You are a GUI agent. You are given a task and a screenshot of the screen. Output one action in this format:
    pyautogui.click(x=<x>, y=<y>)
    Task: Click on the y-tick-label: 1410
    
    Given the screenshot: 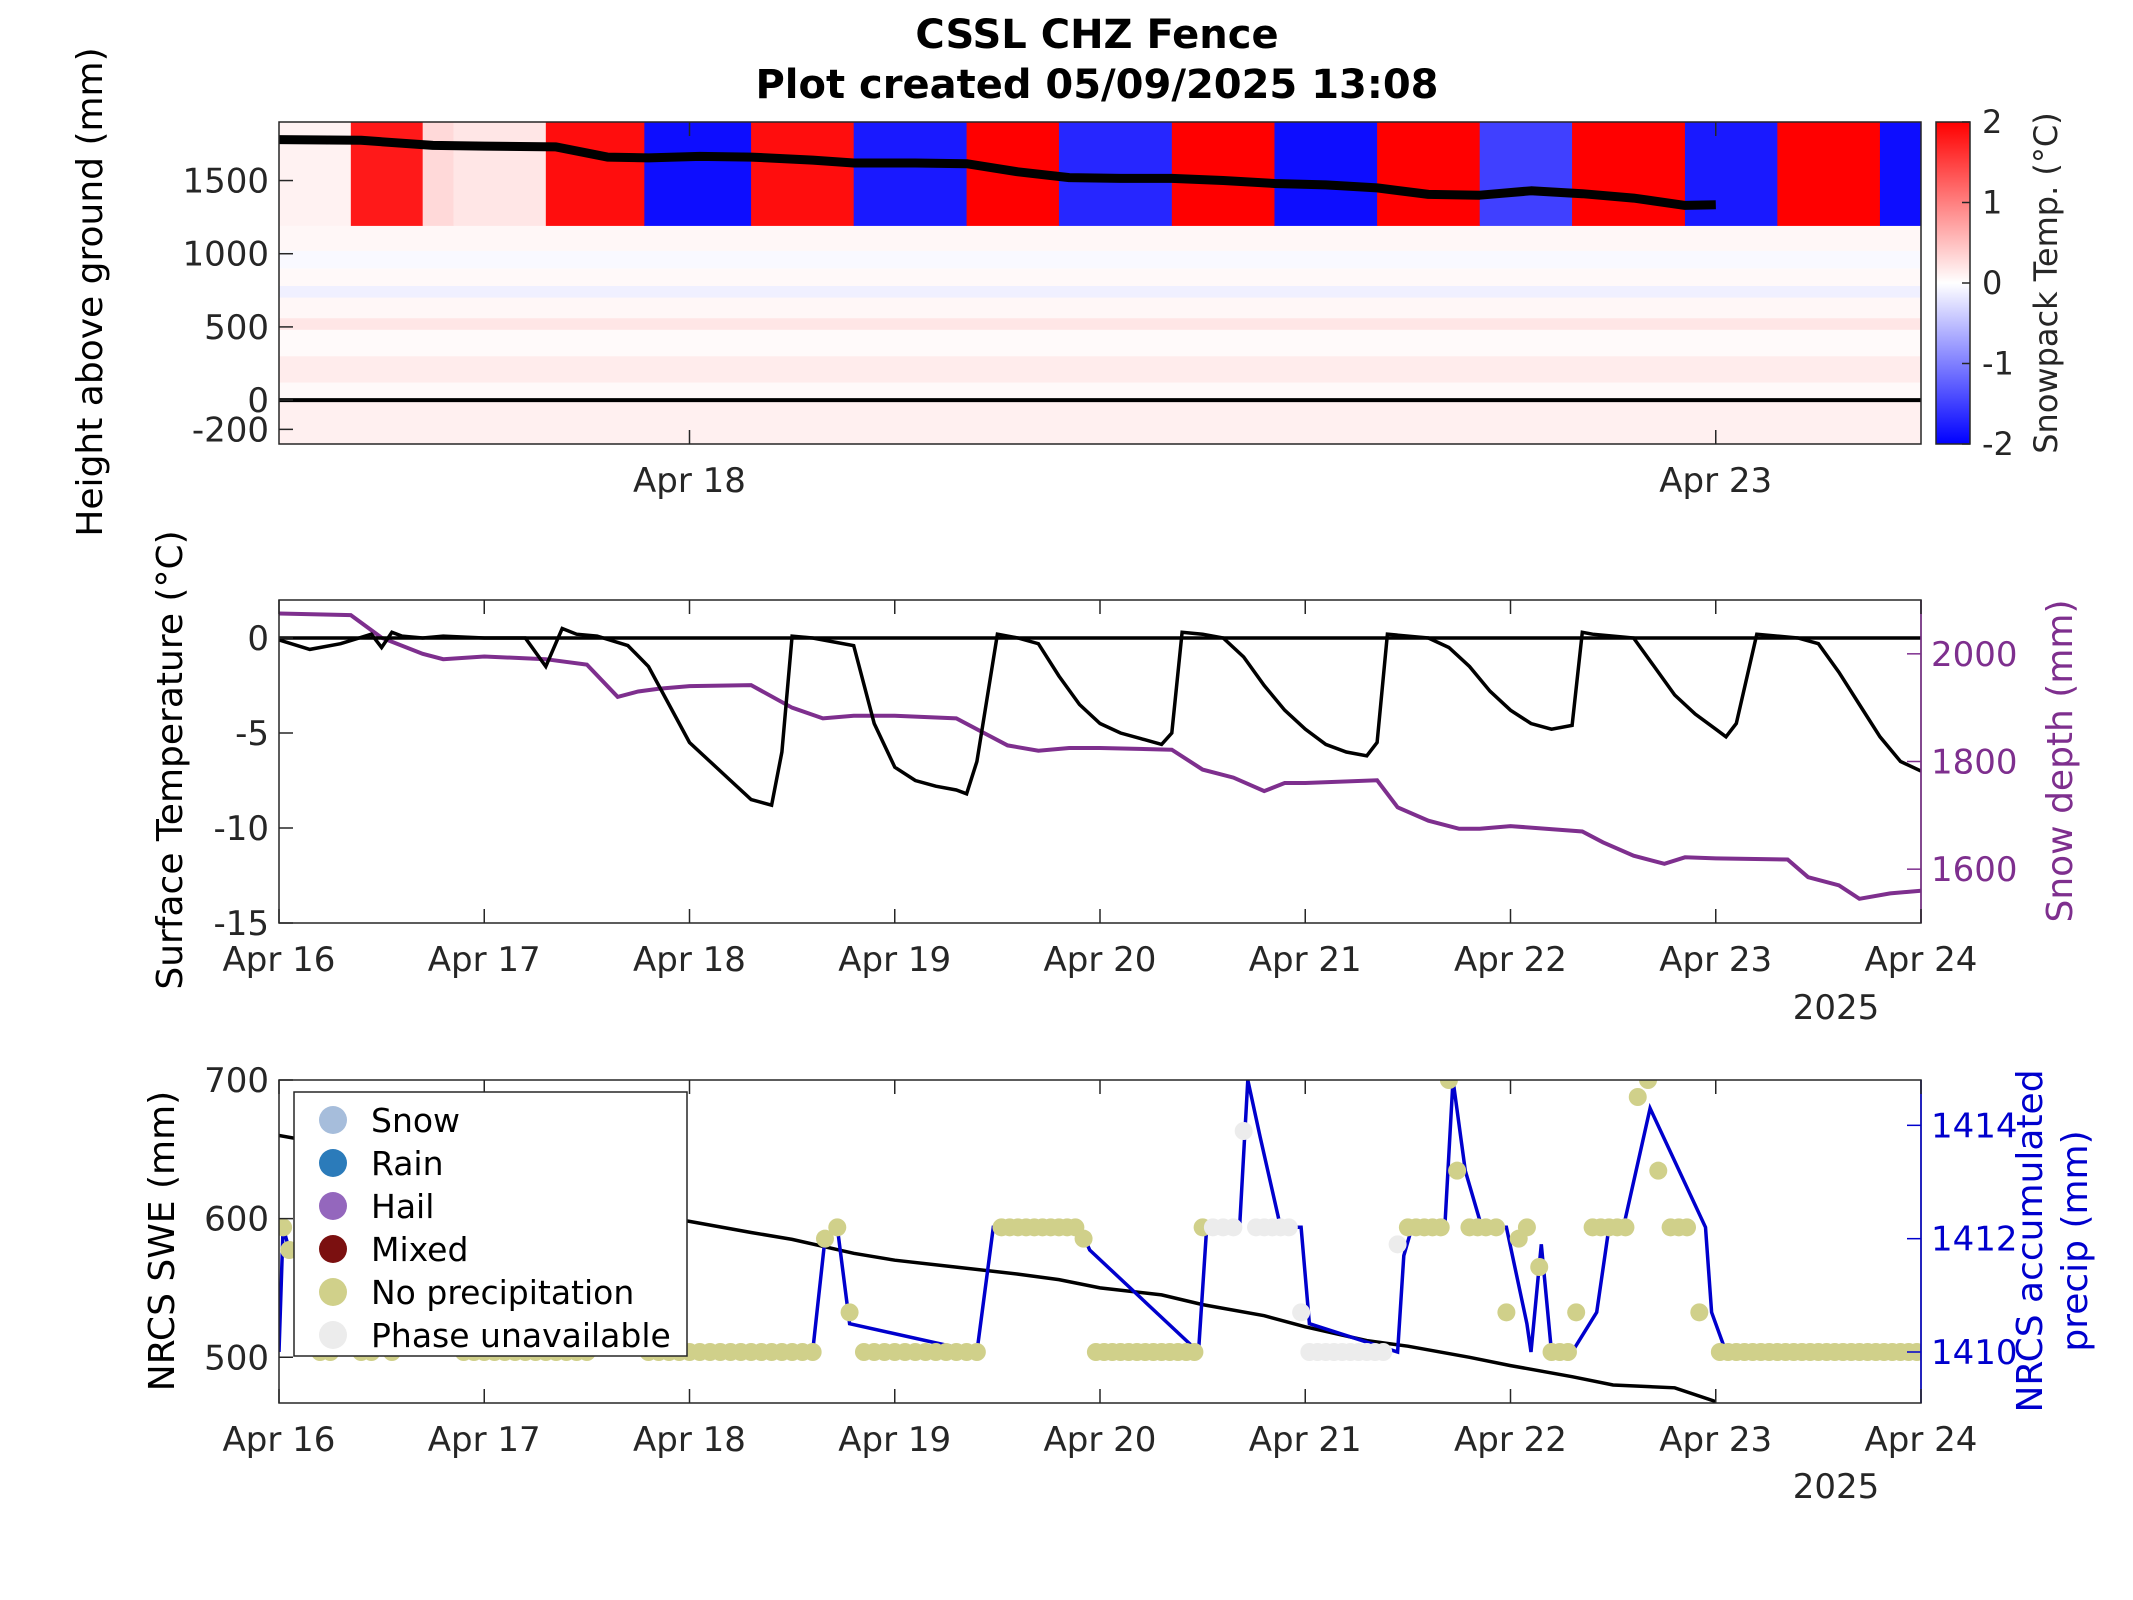 What is the action you would take?
    pyautogui.click(x=1974, y=1353)
    